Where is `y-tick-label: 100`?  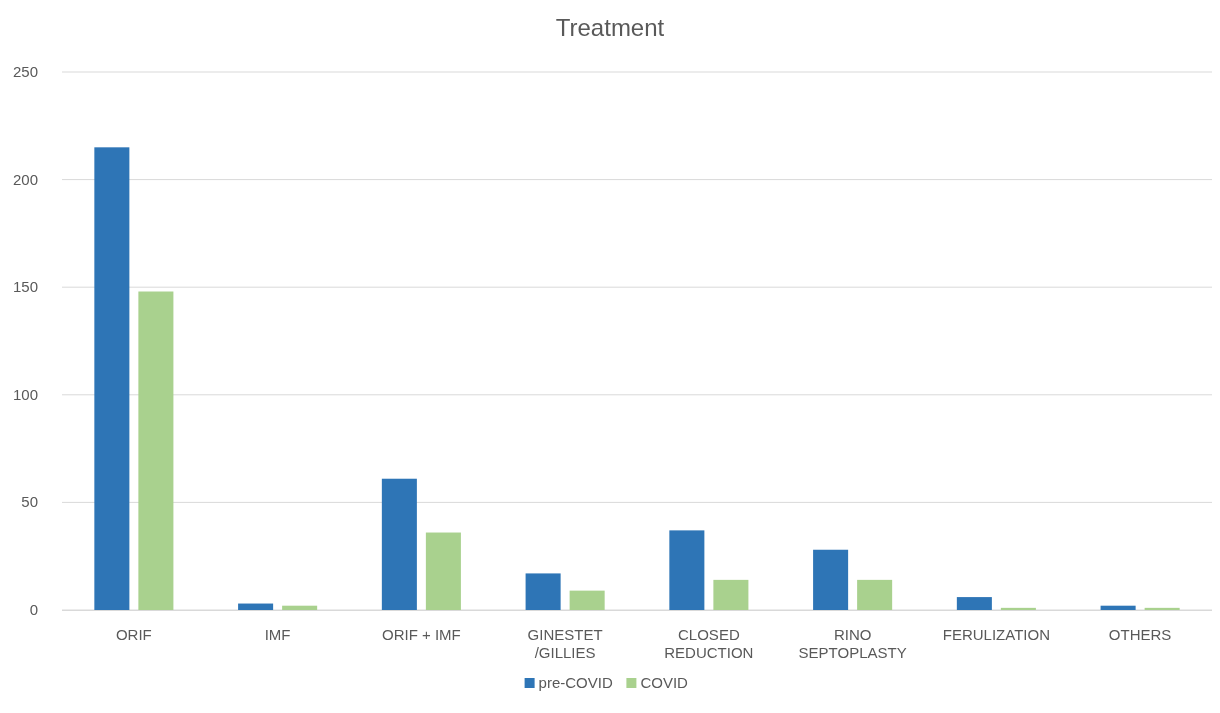 y-tick-label: 100 is located at coordinates (25, 394).